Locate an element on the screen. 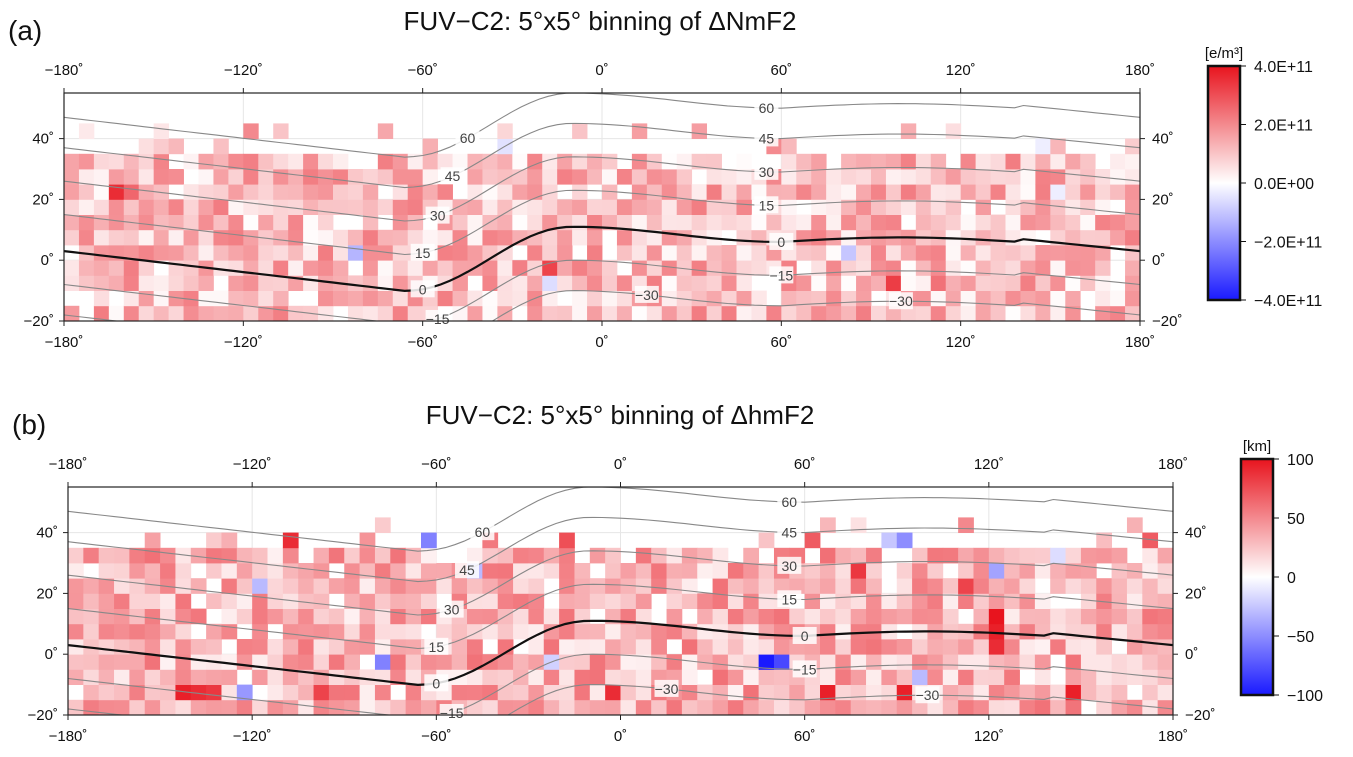  y-tick-label-right: 20˚ is located at coordinates (1196, 593).